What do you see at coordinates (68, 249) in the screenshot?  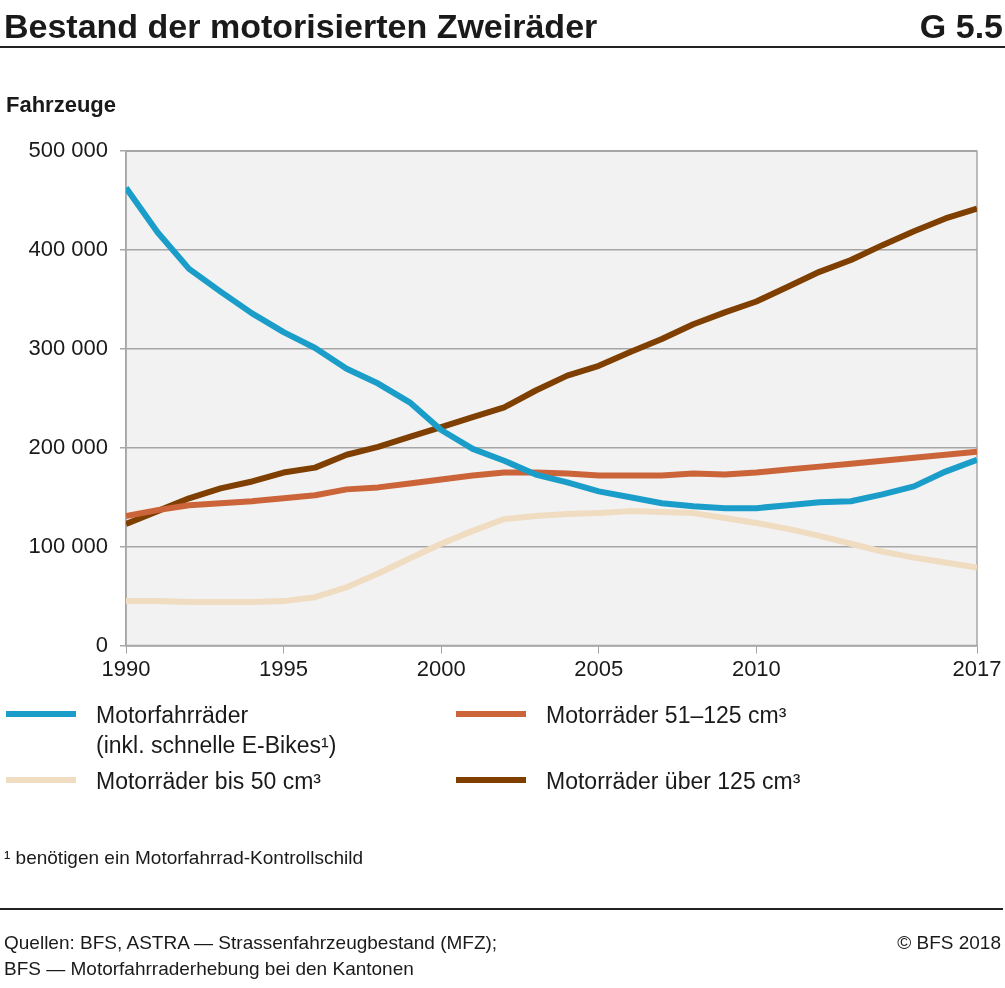 I see `y-tick-label: 400 000` at bounding box center [68, 249].